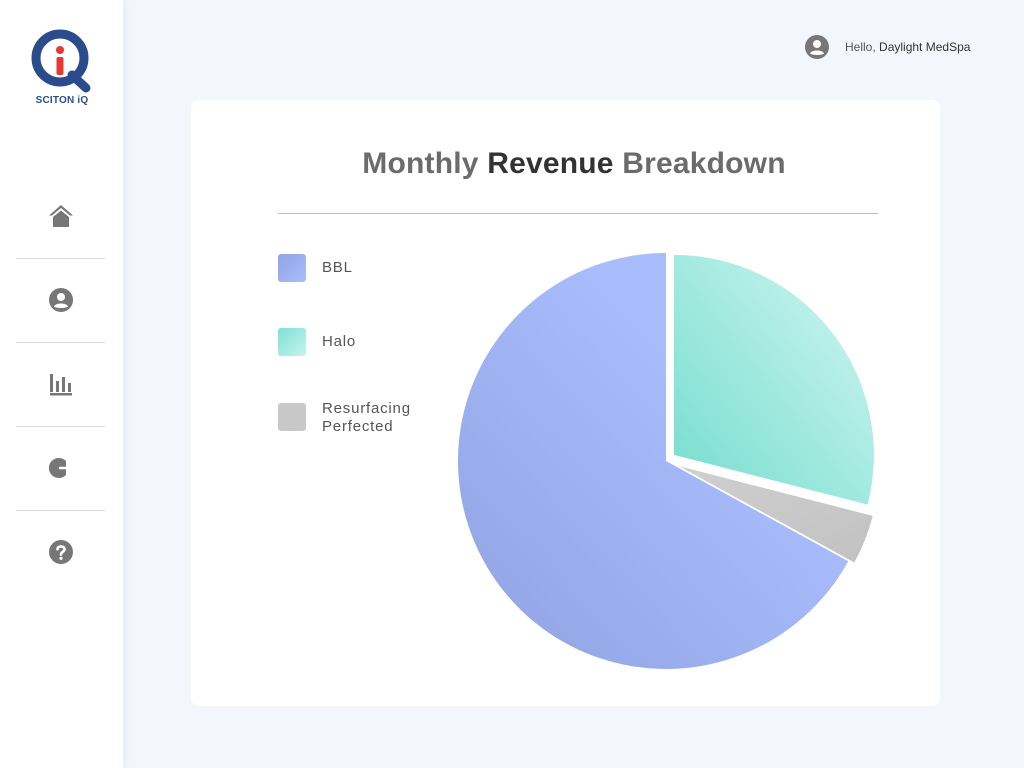 The image size is (1024, 768). I want to click on user-menu: Hello, Daylight MedSpa, so click(887, 47).